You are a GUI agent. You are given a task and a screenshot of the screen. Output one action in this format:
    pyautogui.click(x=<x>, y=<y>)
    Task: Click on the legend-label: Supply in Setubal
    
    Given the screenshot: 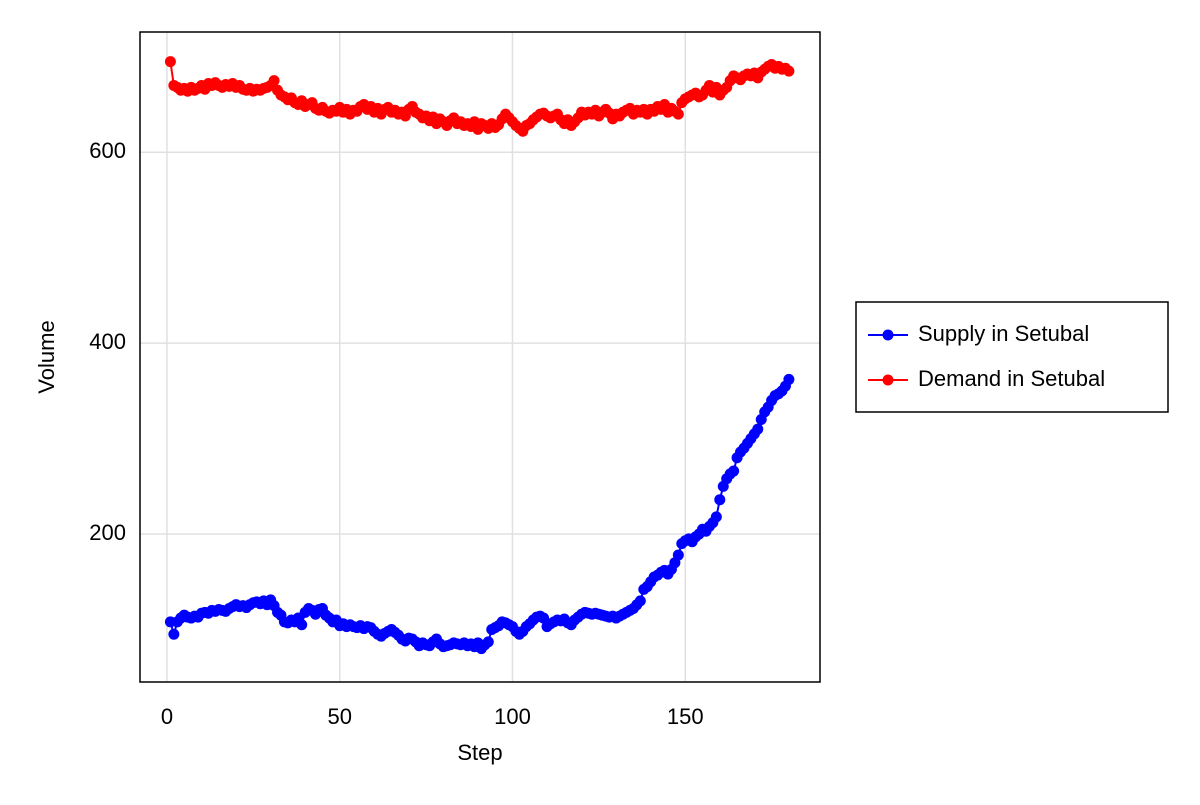 What is the action you would take?
    pyautogui.click(x=1003, y=333)
    